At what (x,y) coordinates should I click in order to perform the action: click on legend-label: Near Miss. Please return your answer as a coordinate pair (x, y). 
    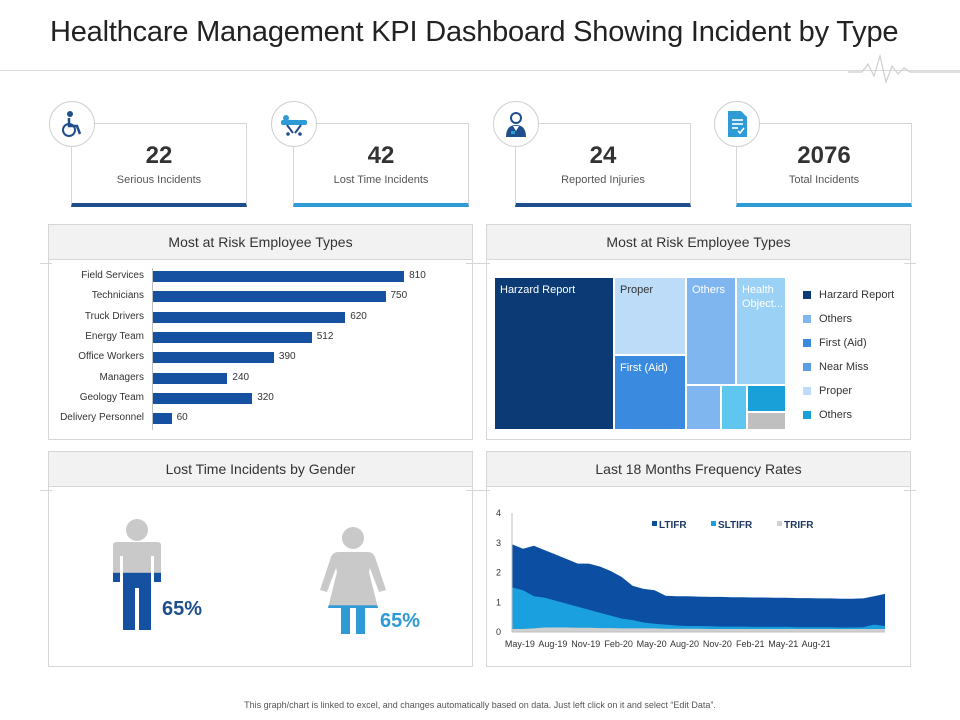
    Looking at the image, I should click on (844, 367).